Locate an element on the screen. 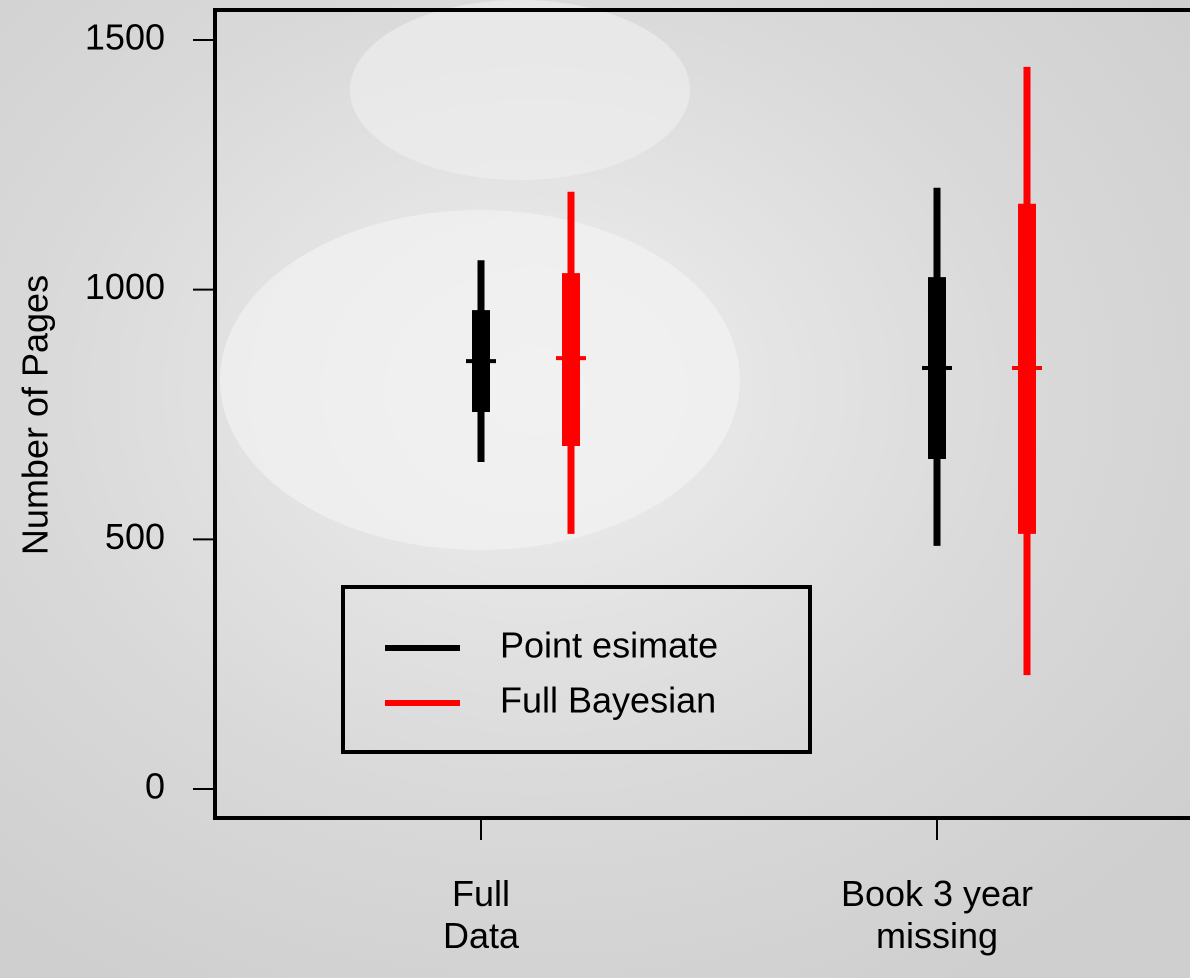 Image resolution: width=1190 pixels, height=978 pixels. y-tick-label: 0 is located at coordinates (155, 786).